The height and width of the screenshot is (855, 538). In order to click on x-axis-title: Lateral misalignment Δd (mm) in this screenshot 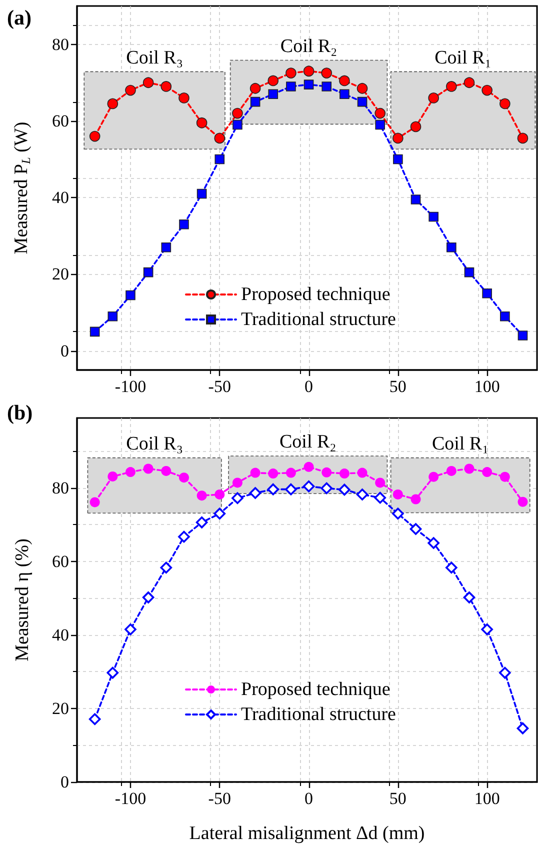, I will do `click(307, 833)`.